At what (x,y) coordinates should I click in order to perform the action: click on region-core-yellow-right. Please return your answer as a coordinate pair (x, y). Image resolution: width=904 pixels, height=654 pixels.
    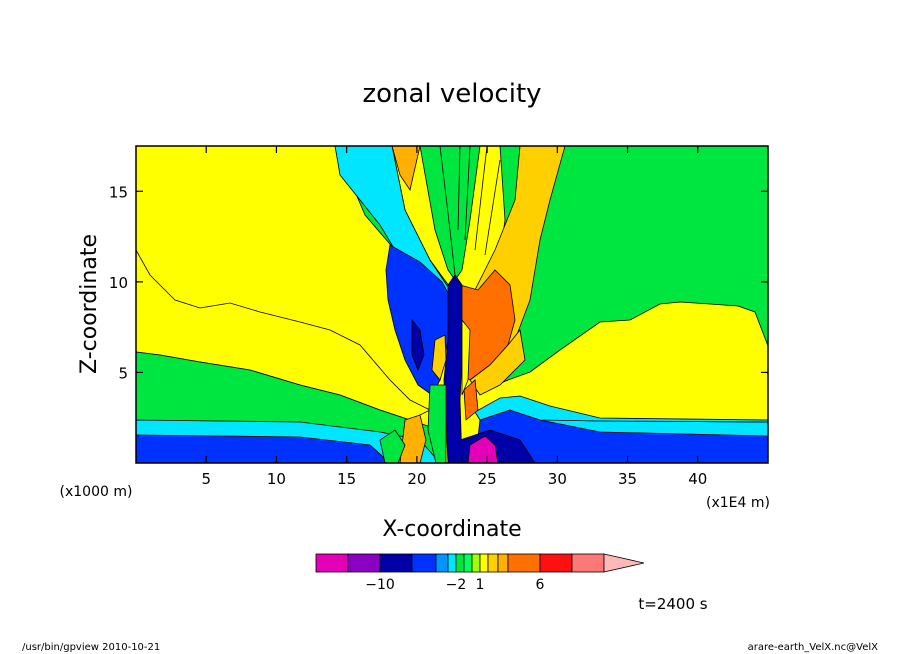
    Looking at the image, I should click on (466, 357).